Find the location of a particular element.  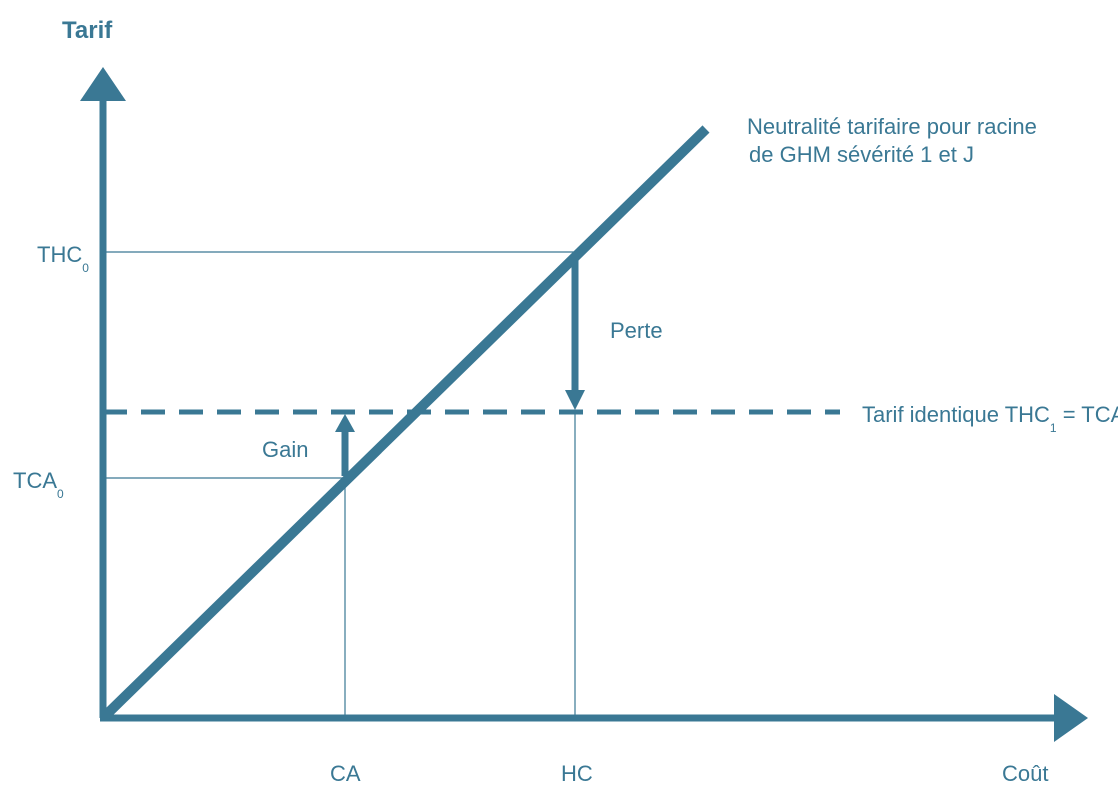

x-axis-title: Coût is located at coordinates (1025, 773).